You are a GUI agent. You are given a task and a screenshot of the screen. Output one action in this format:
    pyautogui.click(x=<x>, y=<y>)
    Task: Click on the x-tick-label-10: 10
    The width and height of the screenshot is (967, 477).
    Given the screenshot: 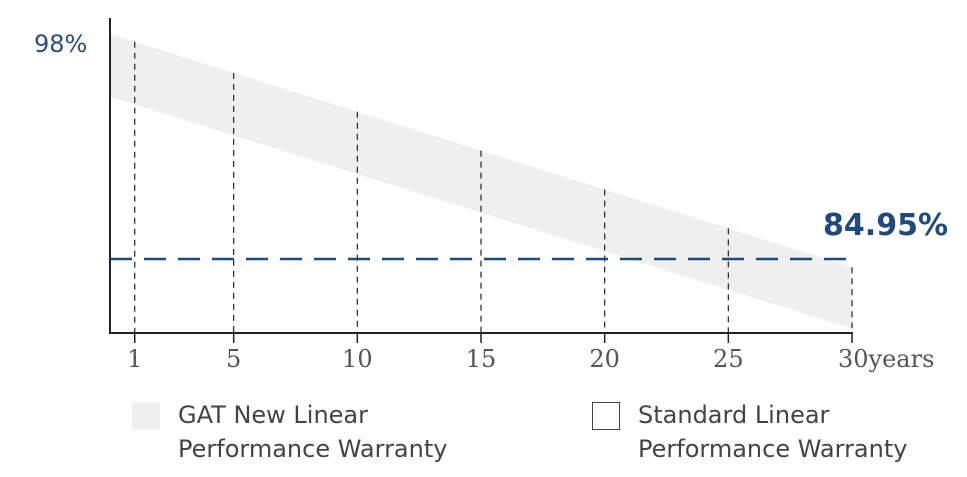 What is the action you would take?
    pyautogui.click(x=357, y=359)
    